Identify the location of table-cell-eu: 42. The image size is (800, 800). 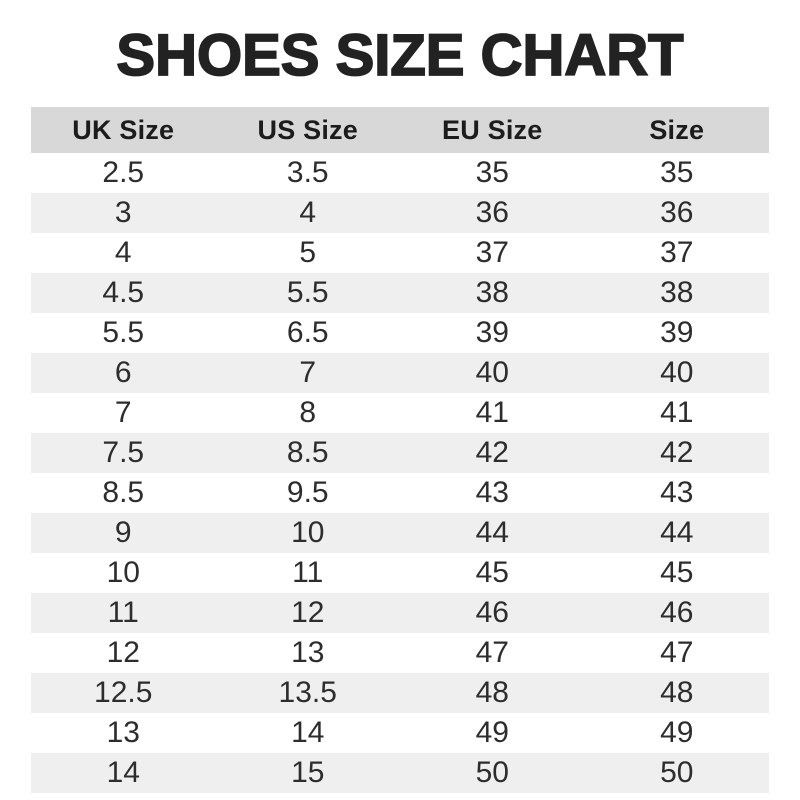
(492, 452).